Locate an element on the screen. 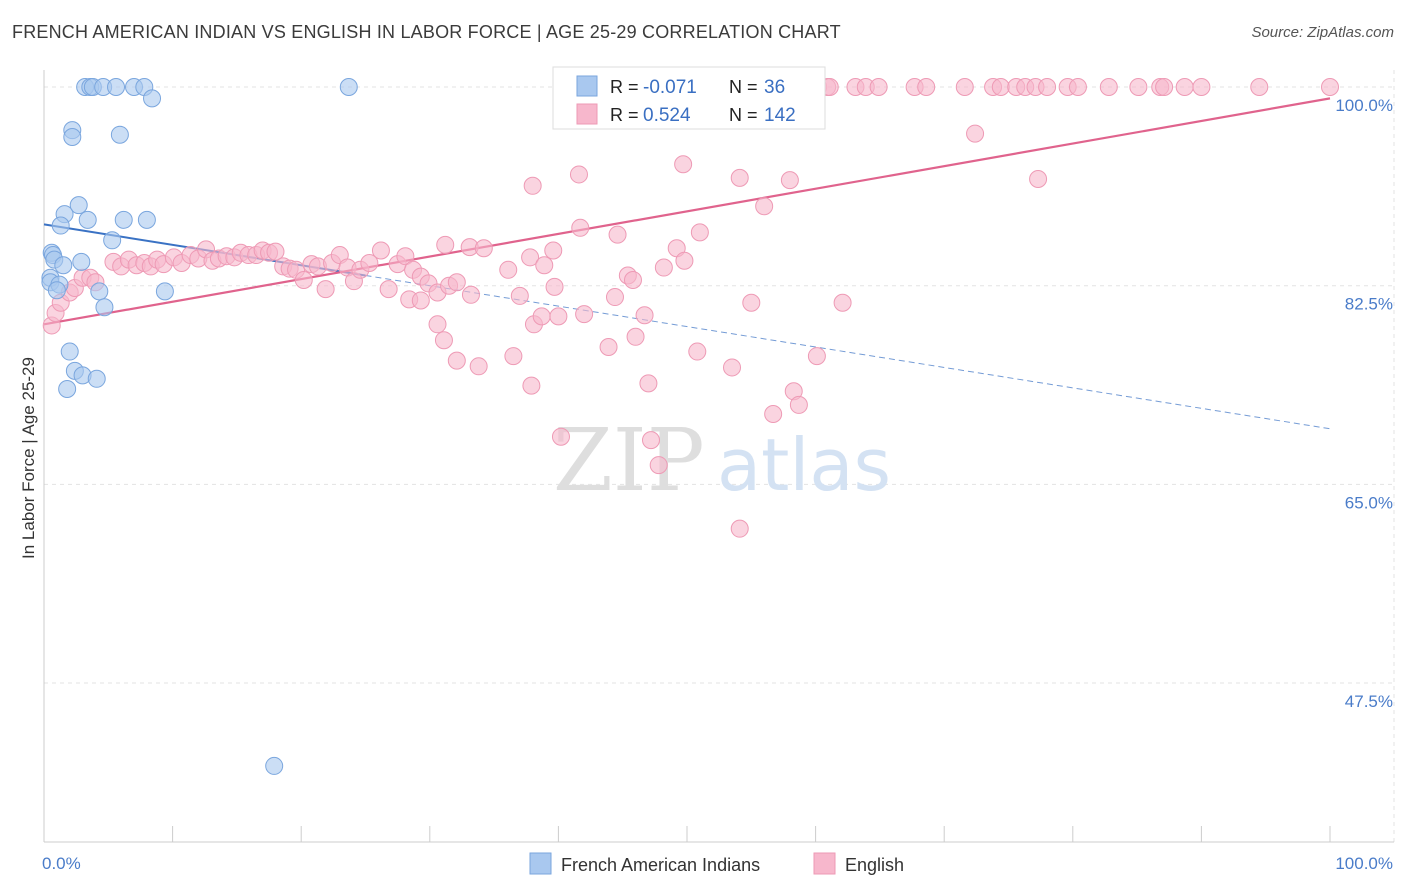 The width and height of the screenshot is (1406, 892). source-label: Source: ZipAtlas.com is located at coordinates (1322, 32).